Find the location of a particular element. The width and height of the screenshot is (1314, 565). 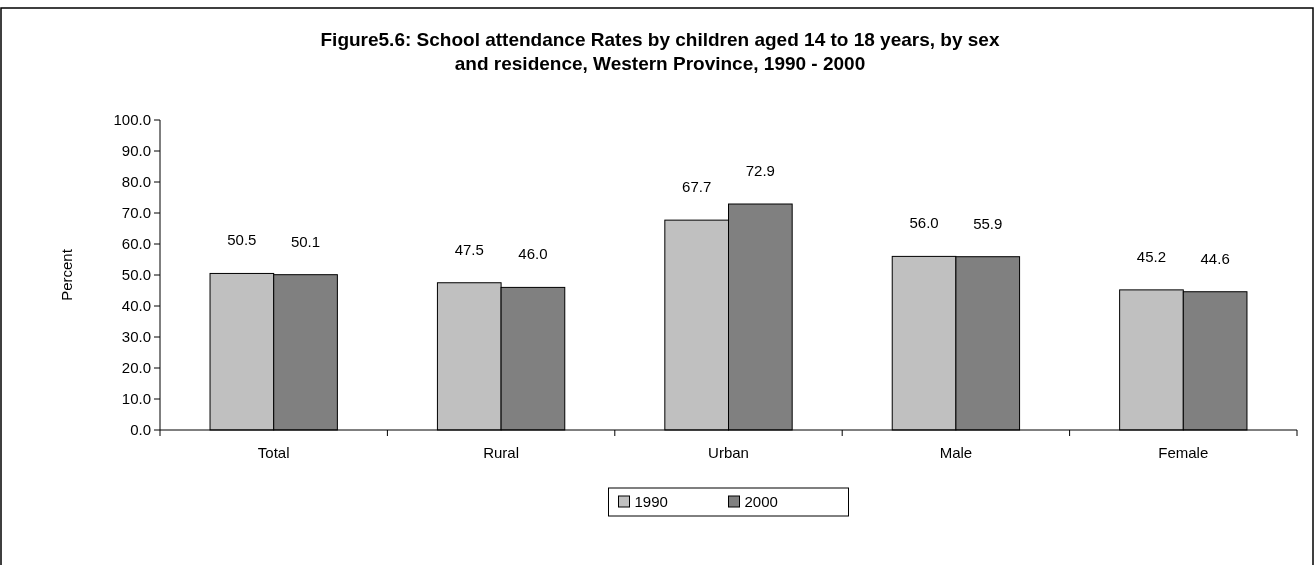

y-axis-title: Percent is located at coordinates (66, 274).